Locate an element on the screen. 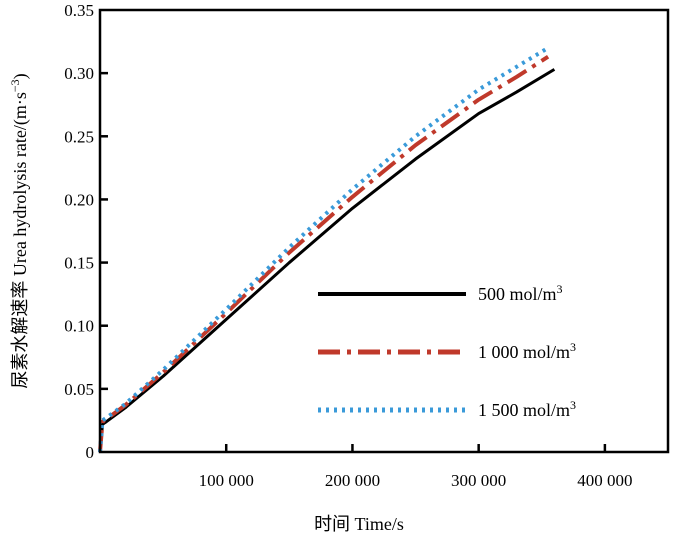  x-tick-label-2: 300 000 is located at coordinates (478, 480).